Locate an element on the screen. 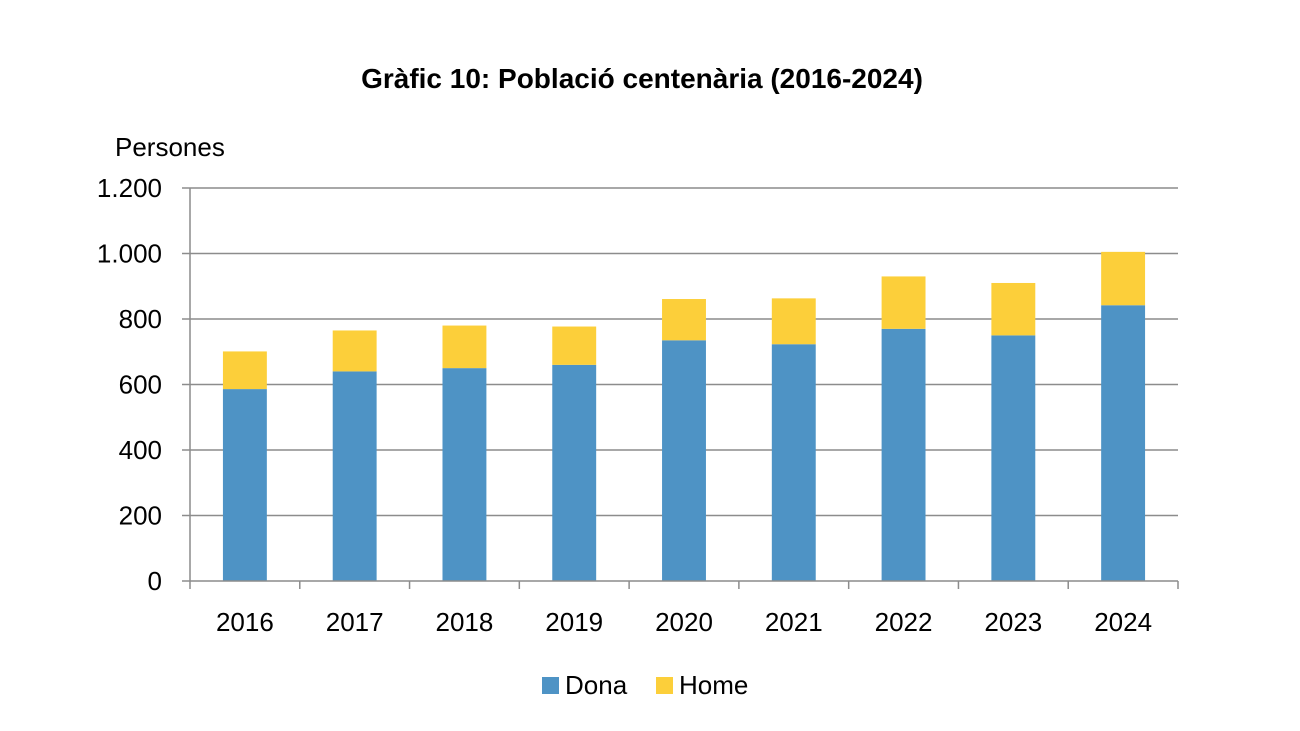  x-tick-label: 2022 is located at coordinates (904, 622).